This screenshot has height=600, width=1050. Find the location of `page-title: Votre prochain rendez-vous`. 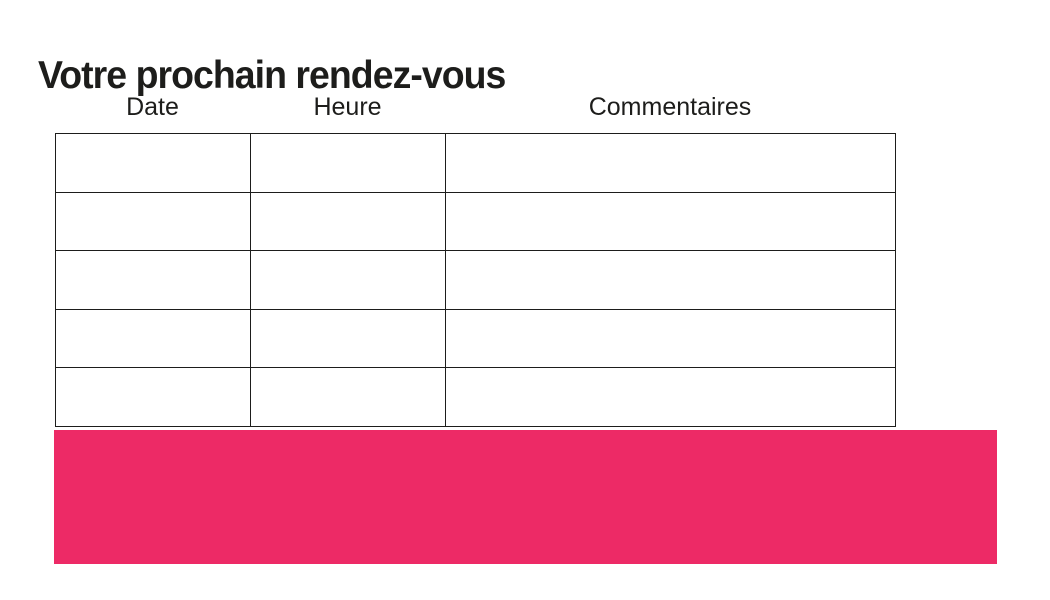

page-title: Votre prochain rendez-vous is located at coordinates (272, 76).